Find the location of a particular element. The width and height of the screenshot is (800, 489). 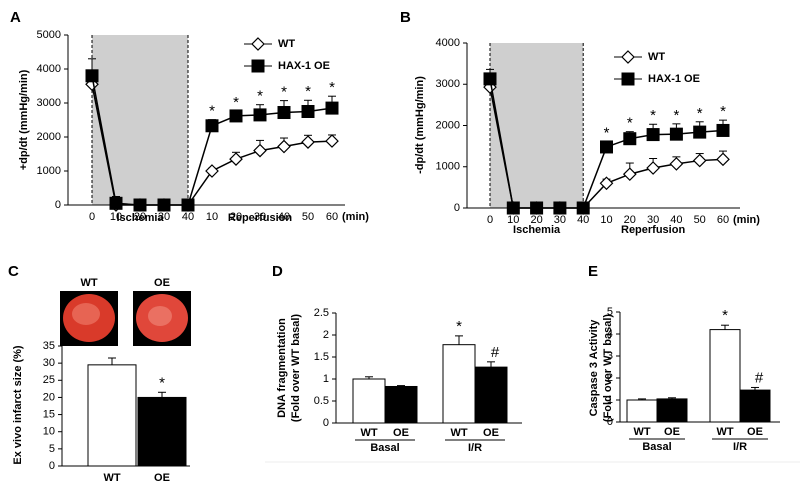

x-group-label: Ischemia is located at coordinates (140, 218).